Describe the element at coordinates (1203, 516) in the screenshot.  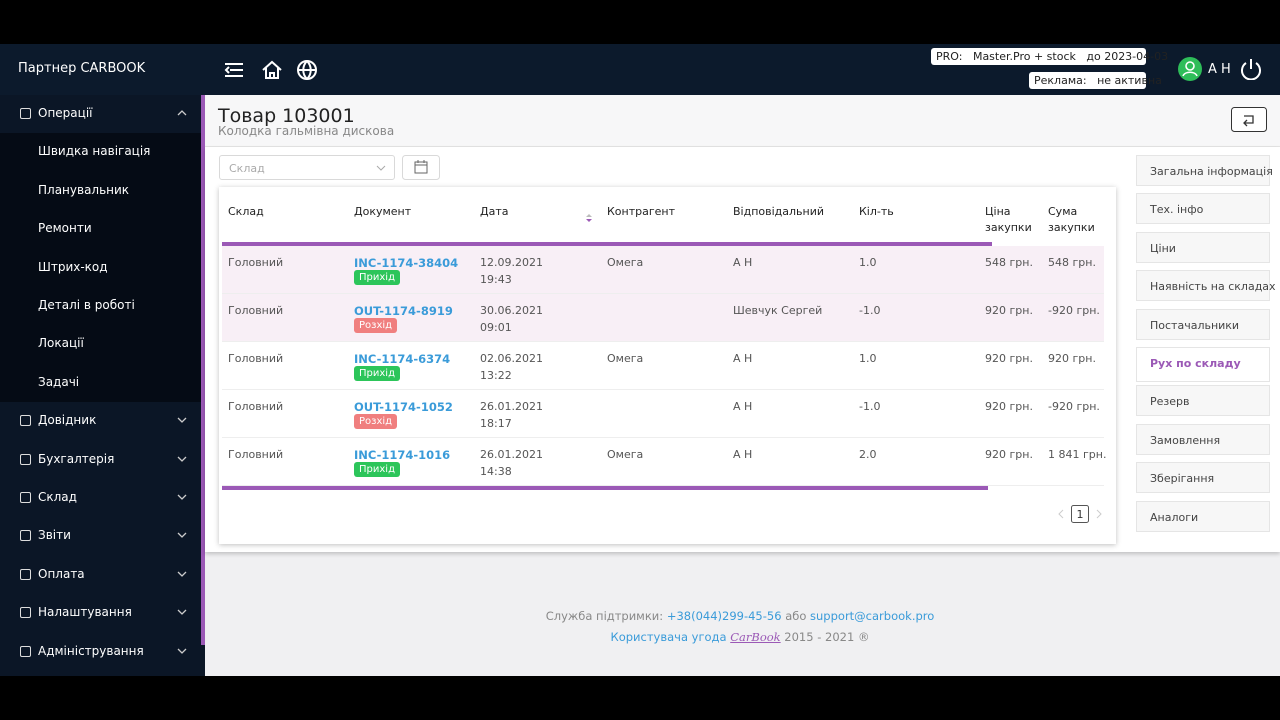
I see `tab: Аналоги` at that location.